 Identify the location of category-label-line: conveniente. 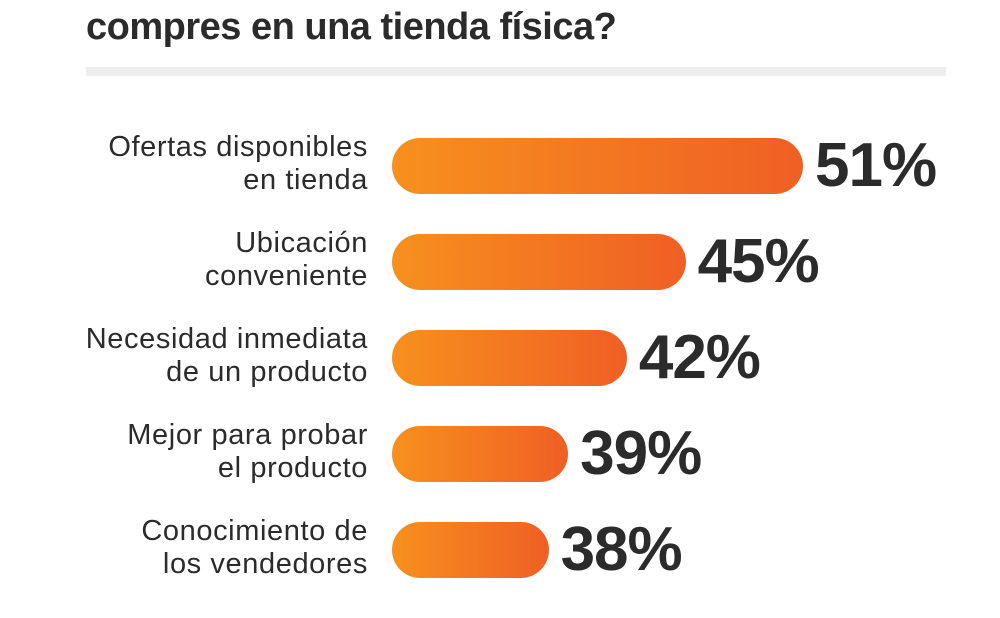
(286, 276).